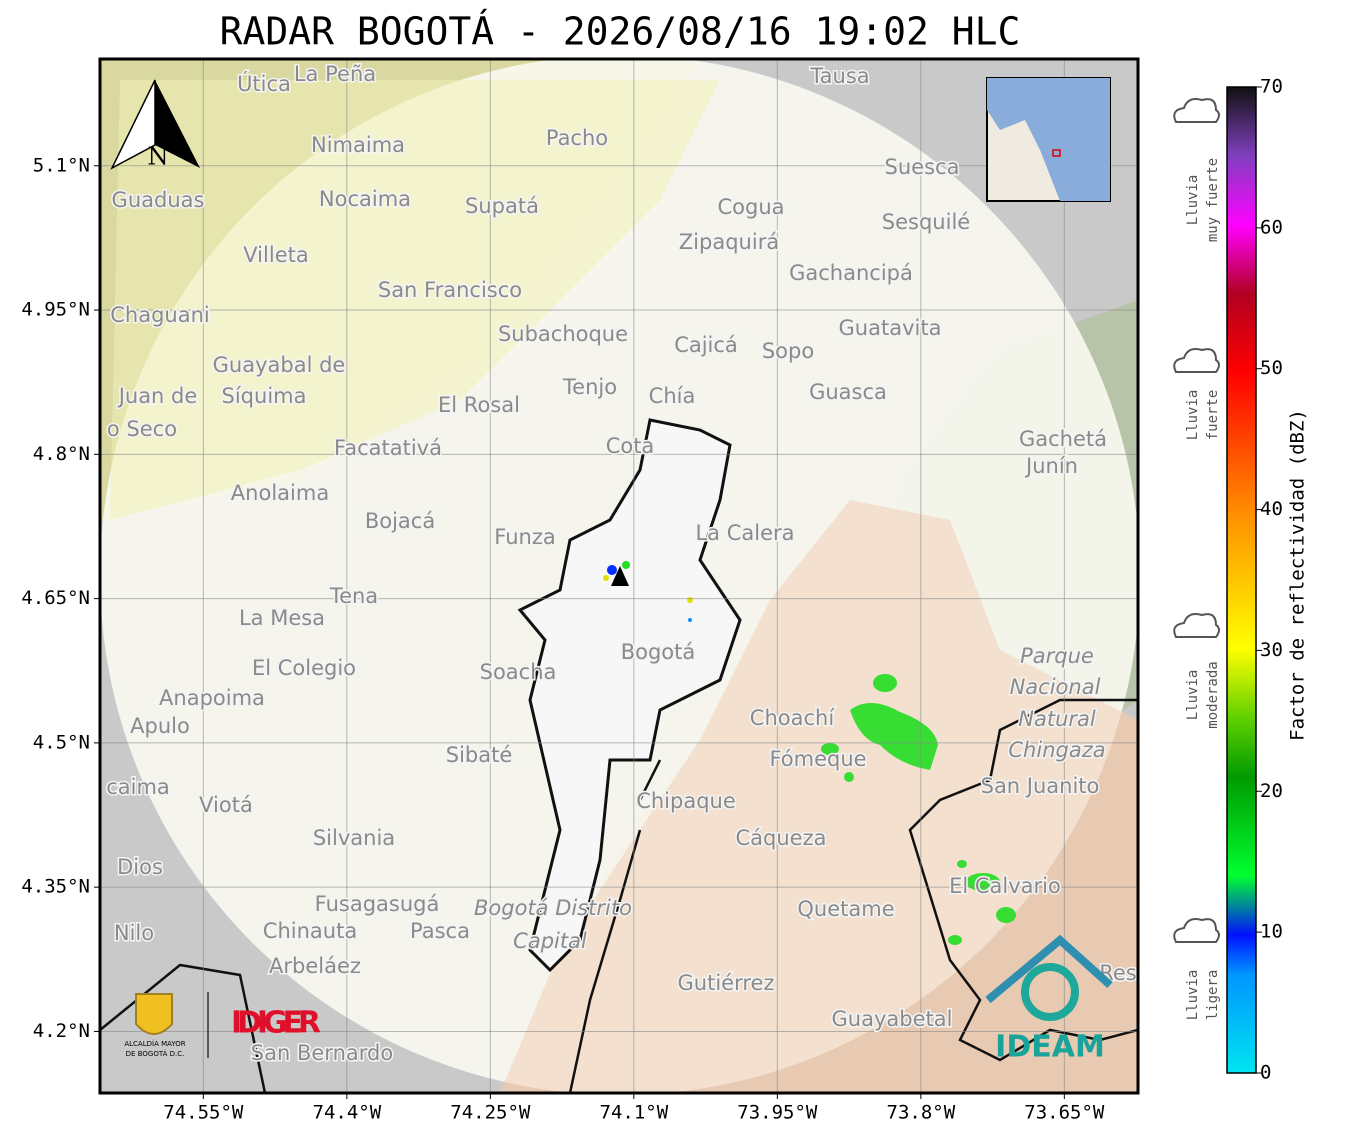  What do you see at coordinates (490, 1113) in the screenshot?
I see `x-tick-label: 74.25°W` at bounding box center [490, 1113].